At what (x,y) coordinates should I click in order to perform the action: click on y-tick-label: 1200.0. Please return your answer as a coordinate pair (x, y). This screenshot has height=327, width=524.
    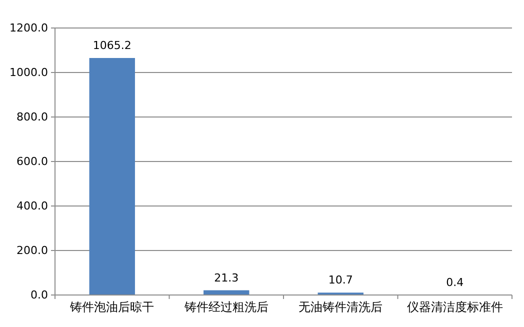
    Looking at the image, I should click on (29, 28).